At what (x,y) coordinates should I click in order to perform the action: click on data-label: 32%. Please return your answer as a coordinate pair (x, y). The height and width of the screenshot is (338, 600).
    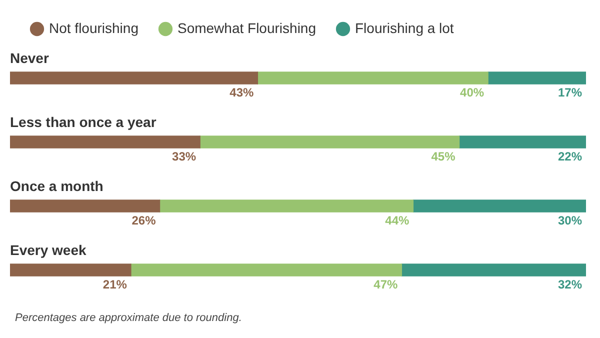
    Looking at the image, I should click on (570, 284).